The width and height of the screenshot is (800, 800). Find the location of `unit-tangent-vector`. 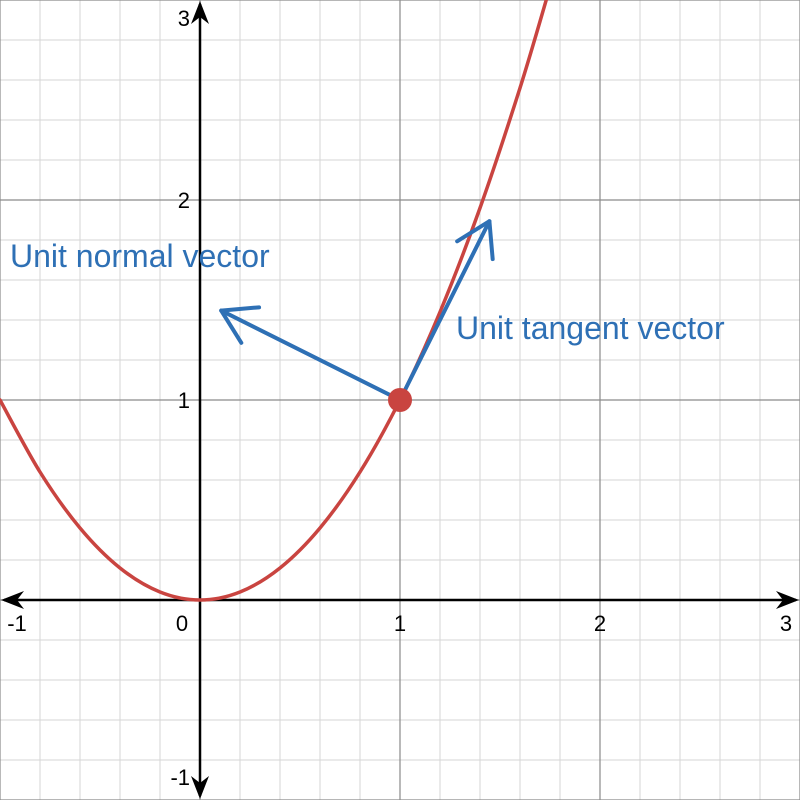

unit-tangent-vector is located at coordinates (446, 310).